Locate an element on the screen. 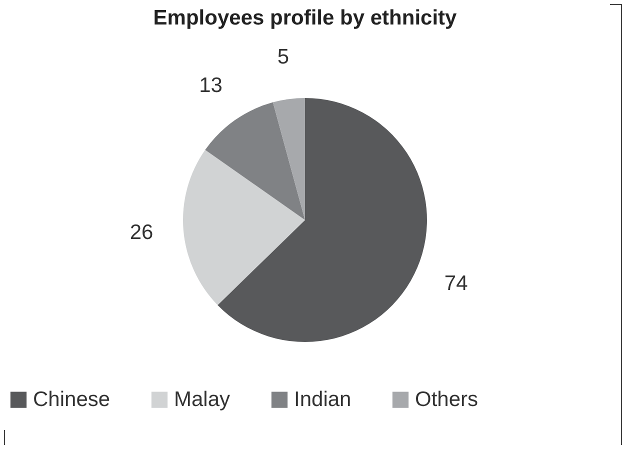 The width and height of the screenshot is (626, 450). data-label: 13 is located at coordinates (210, 85).